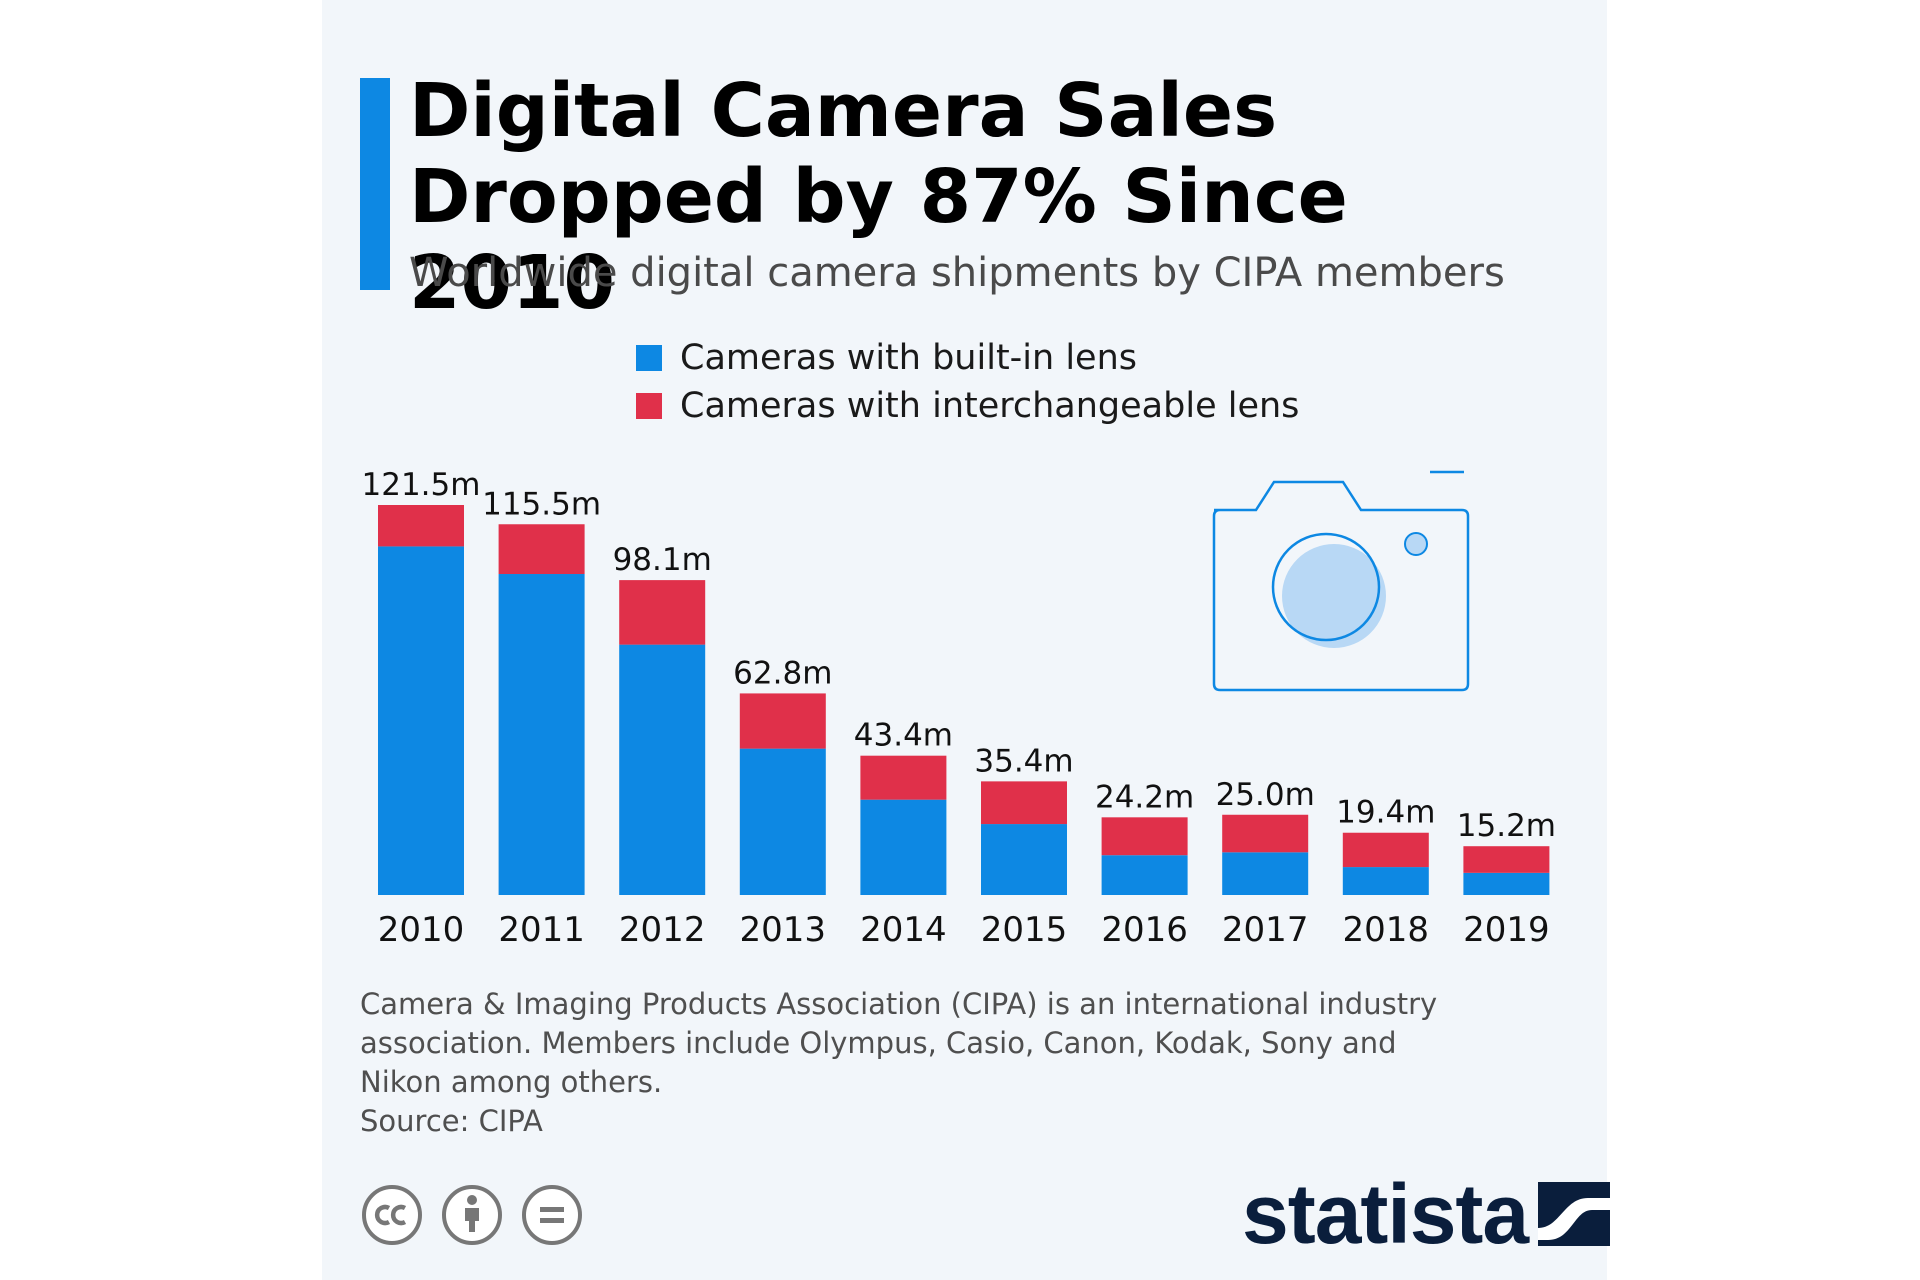 This screenshot has height=1280, width=1920. I want to click on bar-built-in-2010, so click(421, 720).